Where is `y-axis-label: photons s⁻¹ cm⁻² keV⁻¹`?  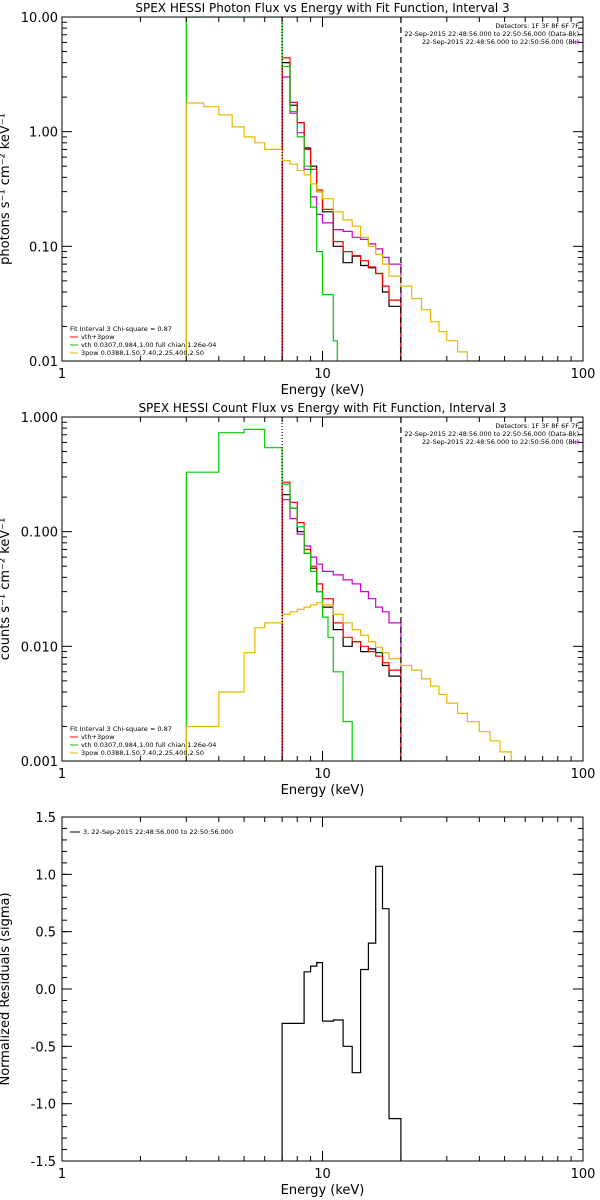 y-axis-label: photons s⁻¹ cm⁻² keV⁻¹ is located at coordinates (6, 189).